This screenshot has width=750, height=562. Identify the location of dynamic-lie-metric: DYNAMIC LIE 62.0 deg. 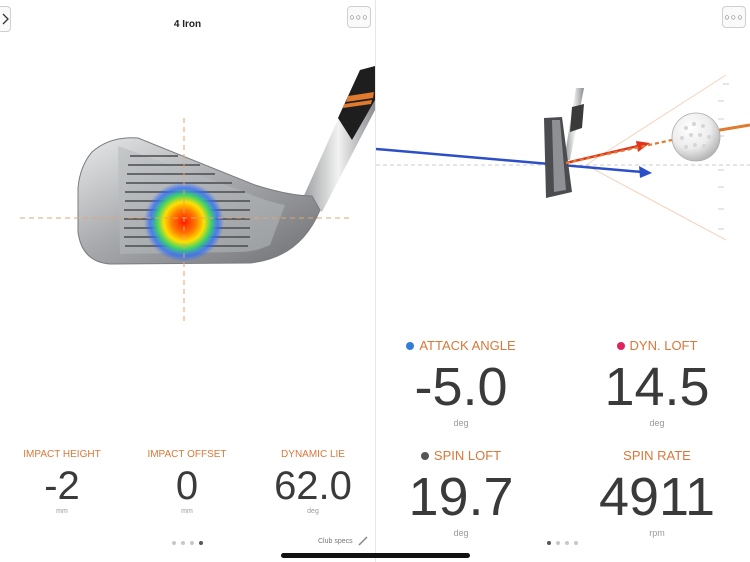
(313, 482).